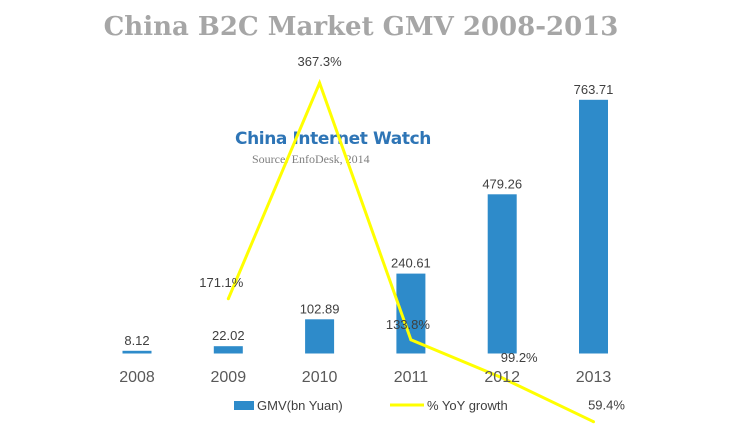  What do you see at coordinates (137, 352) in the screenshot?
I see `bar-2008` at bounding box center [137, 352].